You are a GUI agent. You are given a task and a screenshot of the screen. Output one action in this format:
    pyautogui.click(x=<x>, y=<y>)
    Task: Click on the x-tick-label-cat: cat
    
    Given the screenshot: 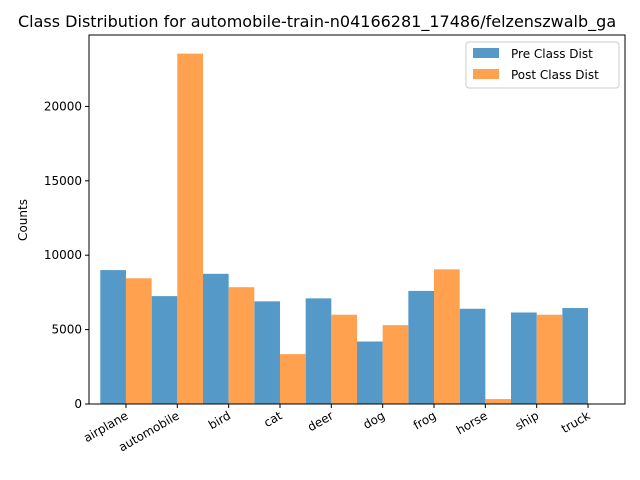 What is the action you would take?
    pyautogui.click(x=272, y=419)
    